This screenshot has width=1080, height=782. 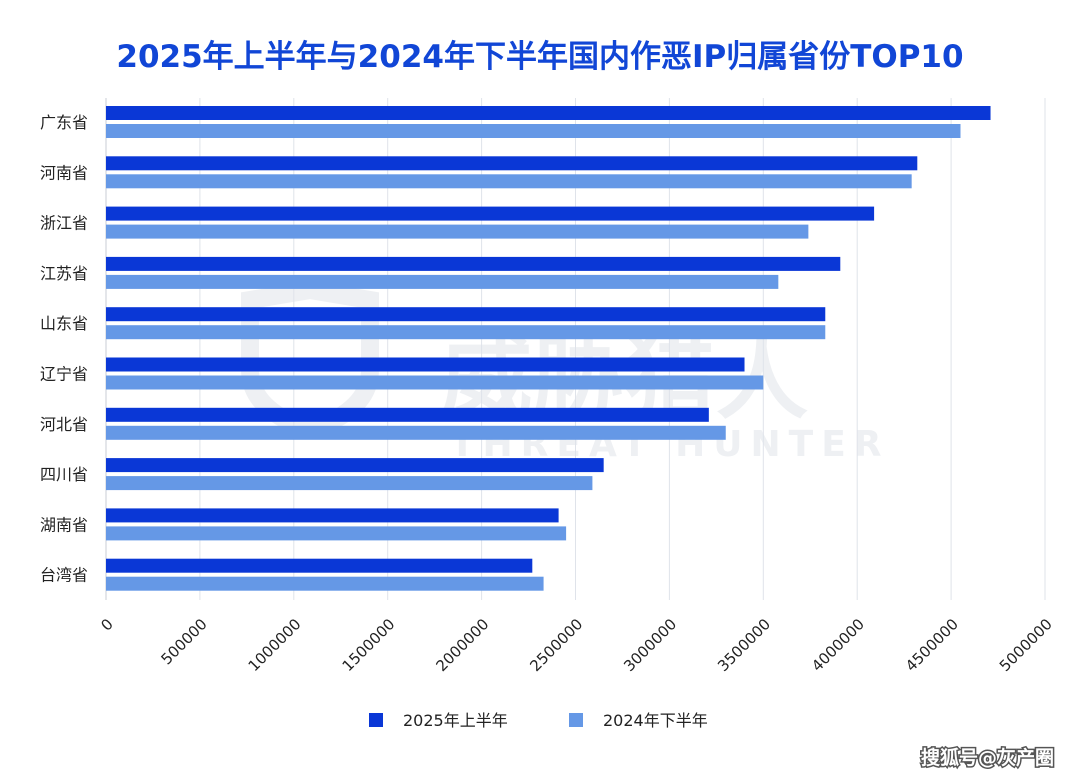 What do you see at coordinates (932, 645) in the screenshot?
I see `x-tick-label: 4500000` at bounding box center [932, 645].